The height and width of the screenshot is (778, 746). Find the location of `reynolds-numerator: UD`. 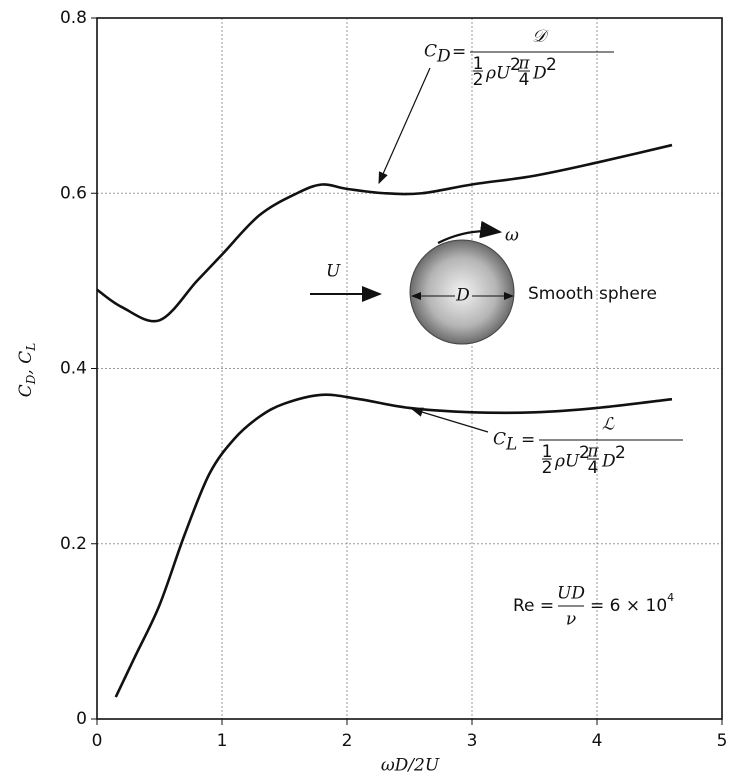

reynolds-numerator: UD is located at coordinates (571, 594).